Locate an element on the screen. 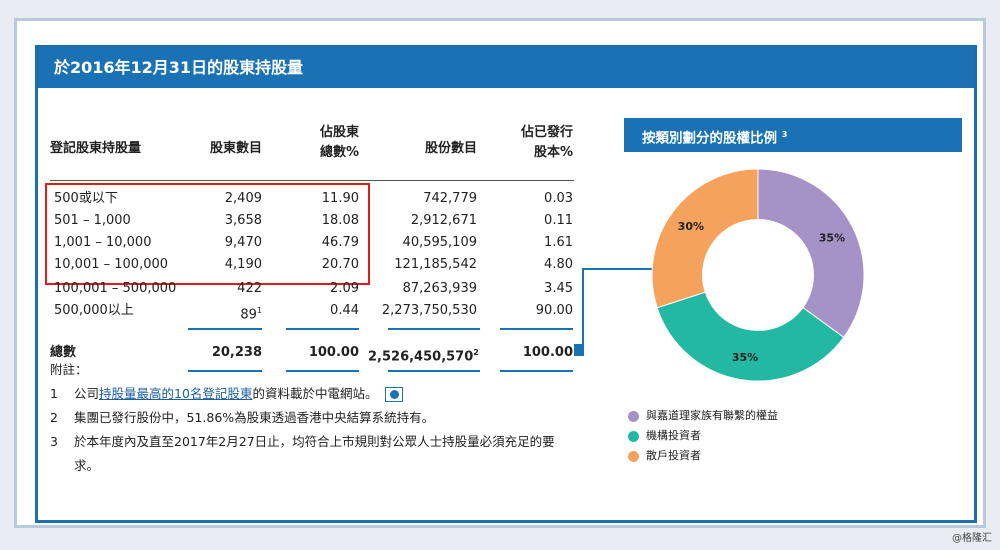  cell-shares: 742,779 is located at coordinates (450, 198).